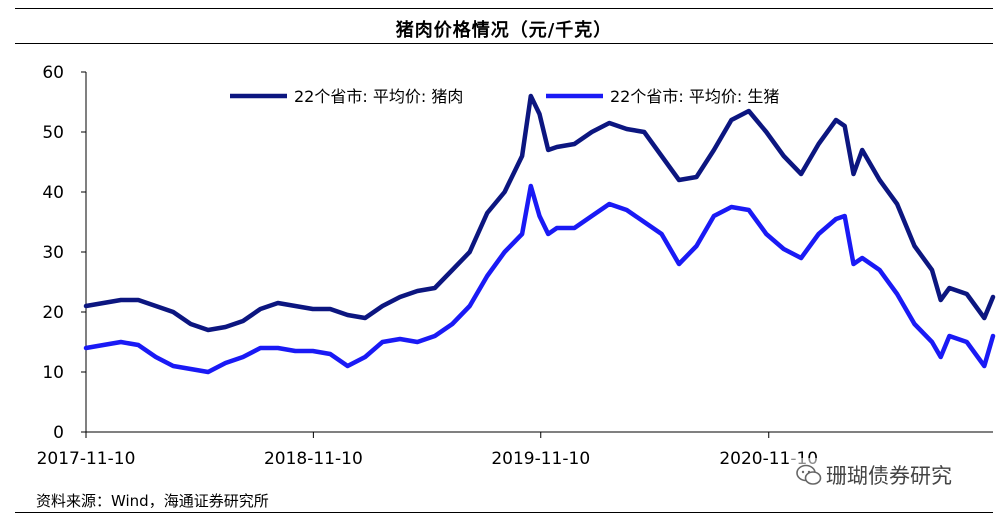 The width and height of the screenshot is (1004, 519). I want to click on x-tick-label: 2017-11-10, so click(86, 459).